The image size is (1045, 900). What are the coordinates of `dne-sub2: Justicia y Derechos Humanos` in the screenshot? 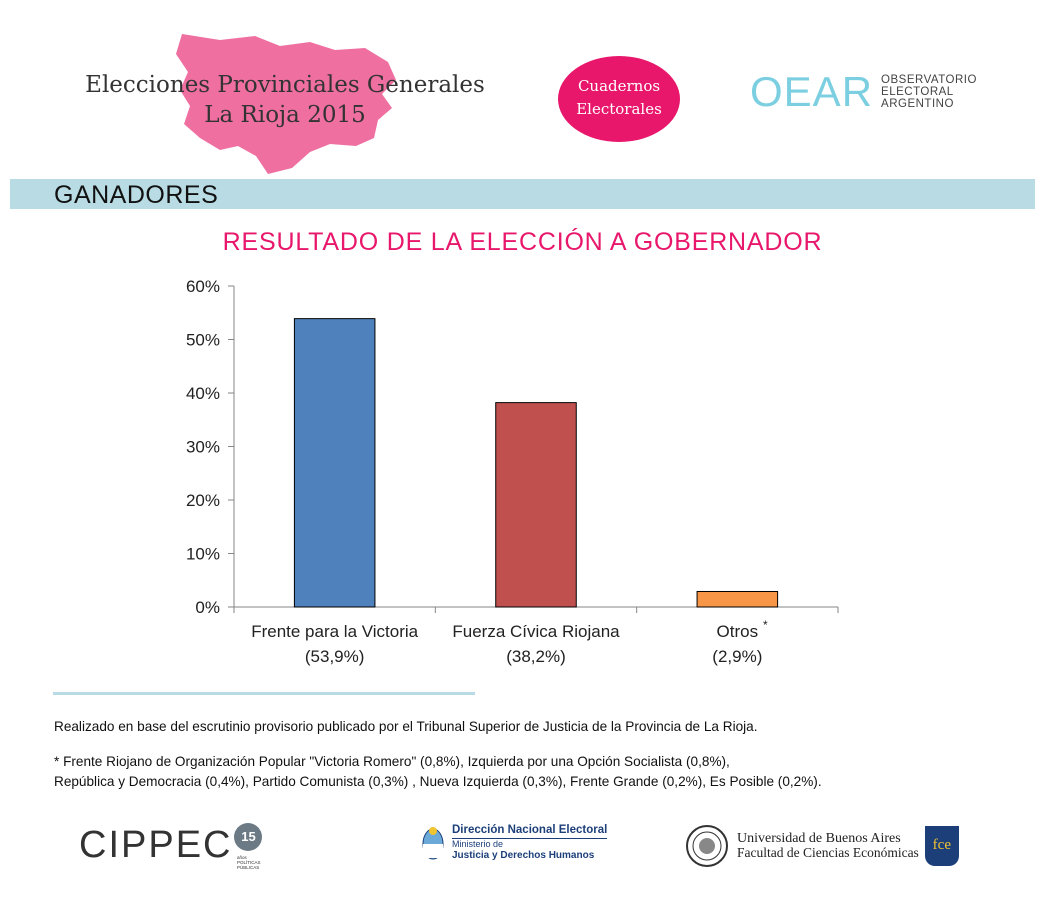 It's located at (523, 855).